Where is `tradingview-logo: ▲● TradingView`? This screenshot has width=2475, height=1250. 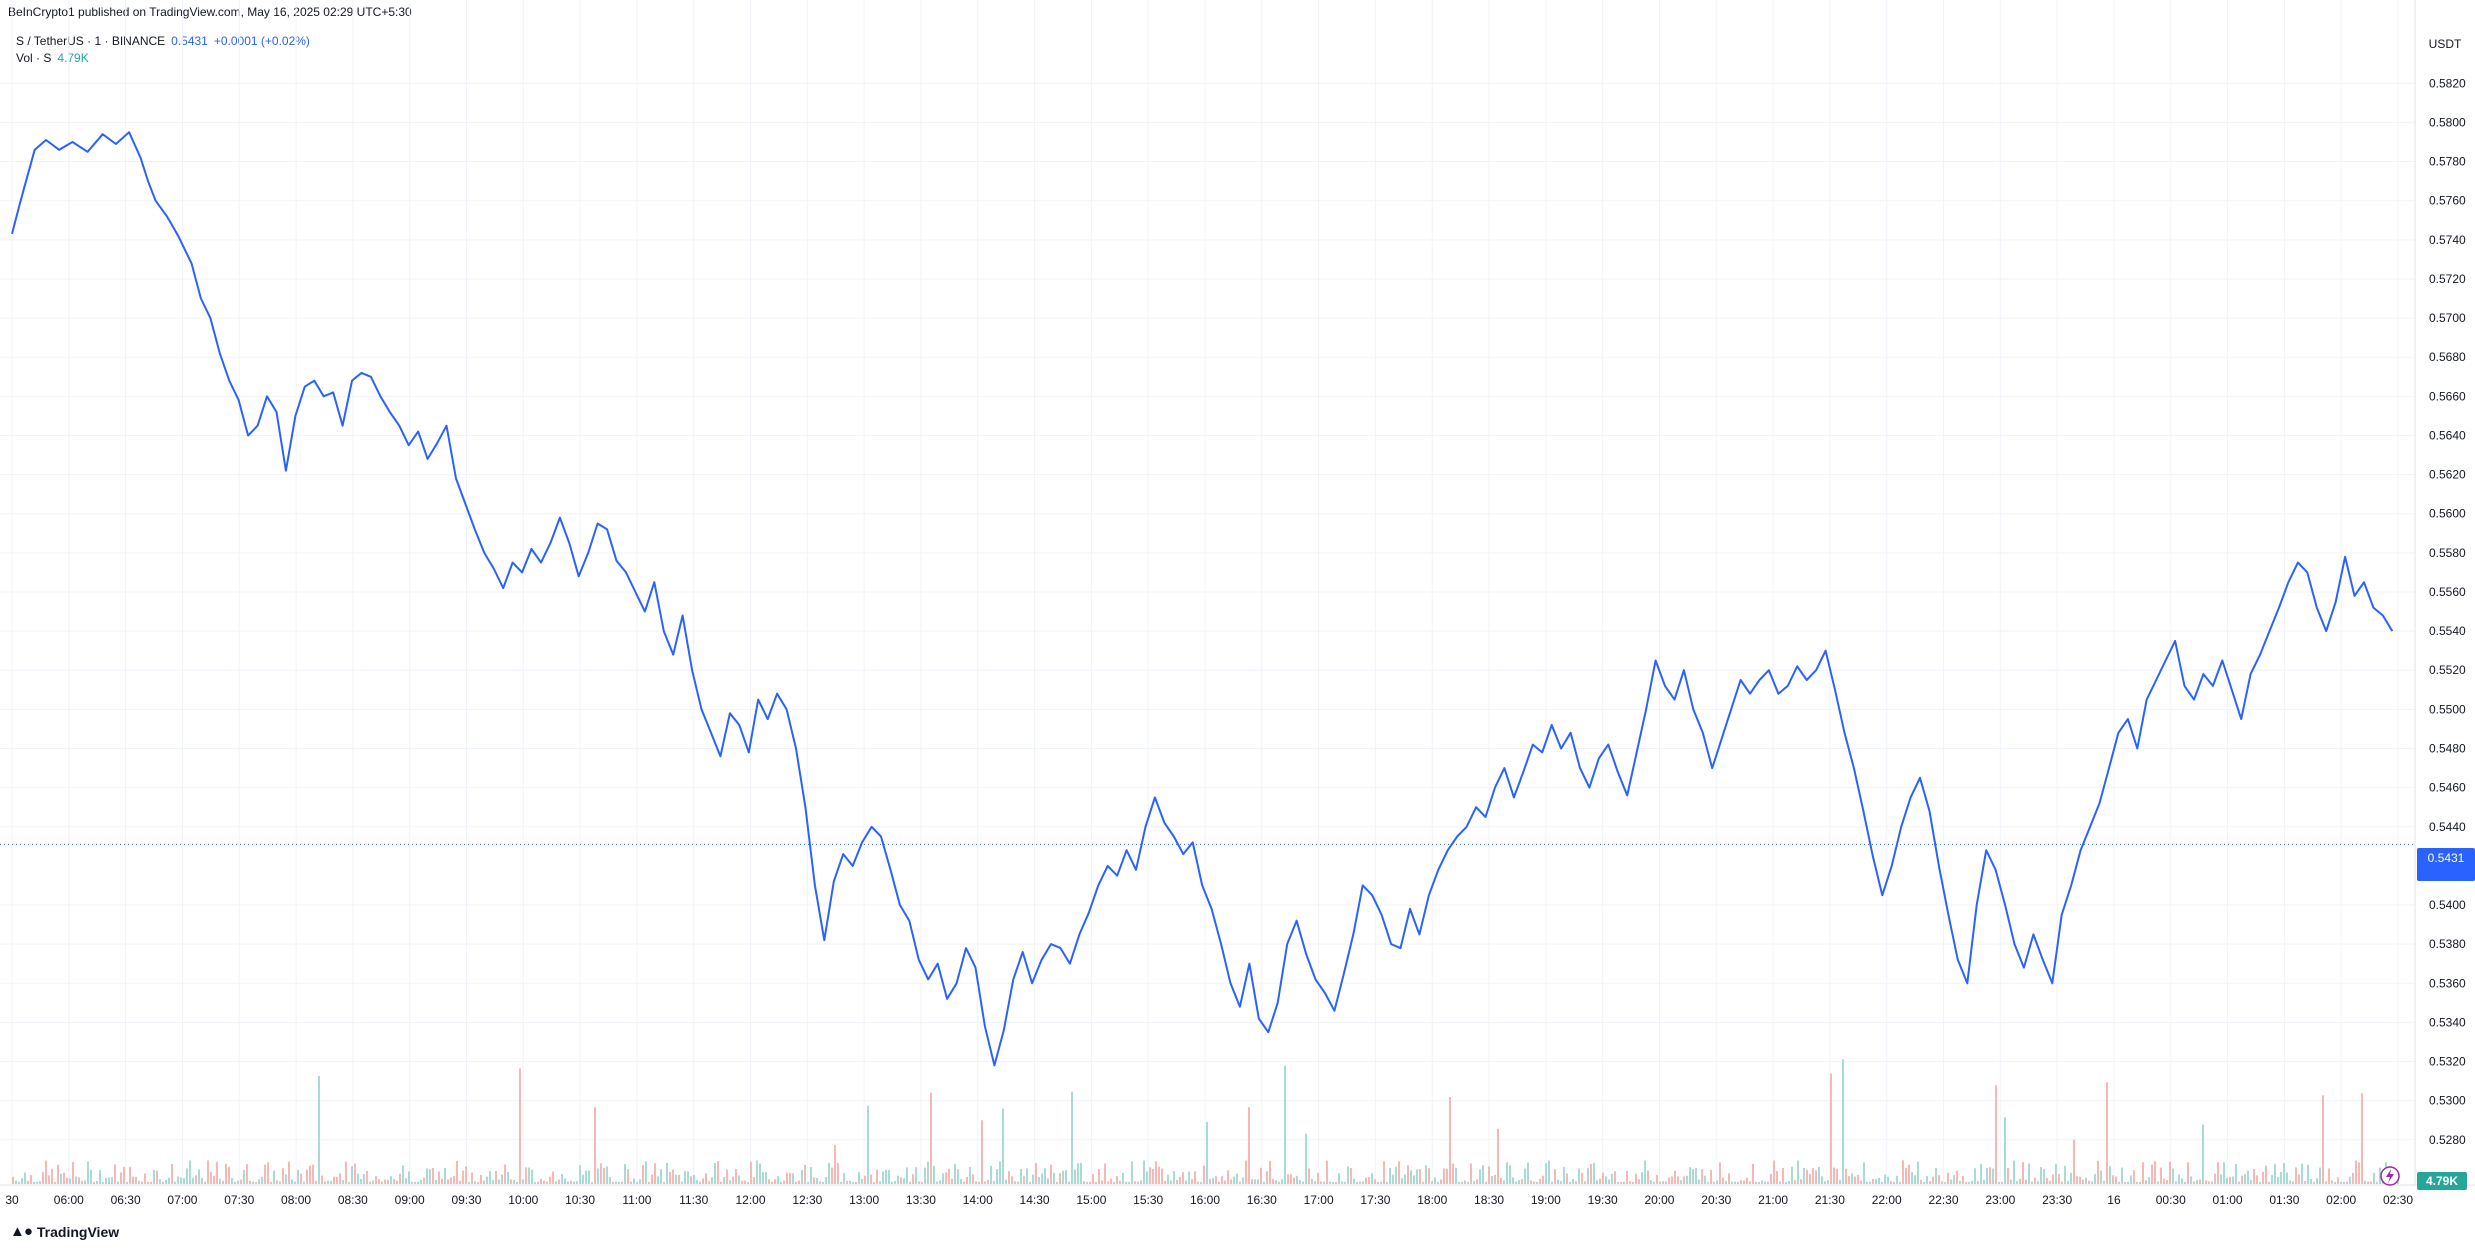 tradingview-logo: ▲● TradingView is located at coordinates (64, 1231).